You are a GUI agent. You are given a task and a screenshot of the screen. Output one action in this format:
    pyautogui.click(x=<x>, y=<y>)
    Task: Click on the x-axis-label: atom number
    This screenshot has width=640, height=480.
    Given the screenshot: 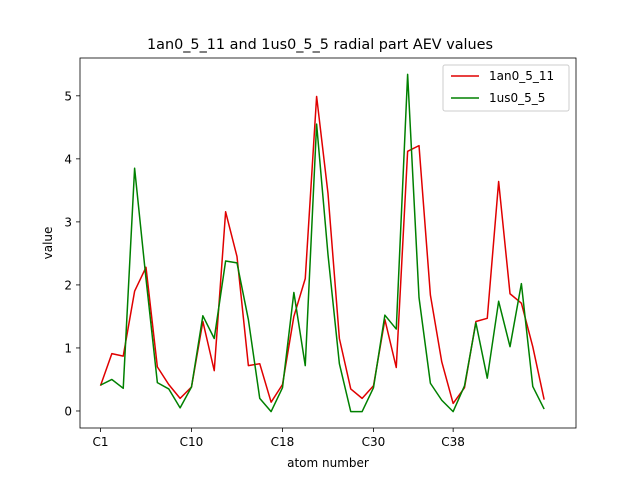 What is the action you would take?
    pyautogui.click(x=328, y=463)
    